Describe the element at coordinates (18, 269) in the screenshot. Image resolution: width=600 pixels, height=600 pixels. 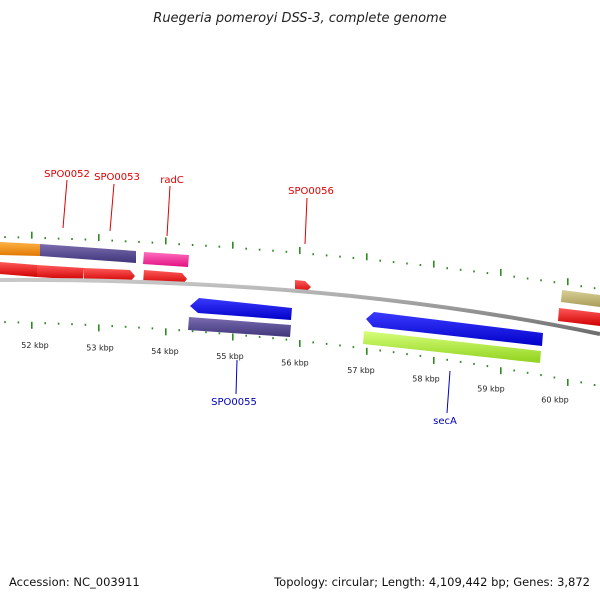
I see `gene-spo0052` at that location.